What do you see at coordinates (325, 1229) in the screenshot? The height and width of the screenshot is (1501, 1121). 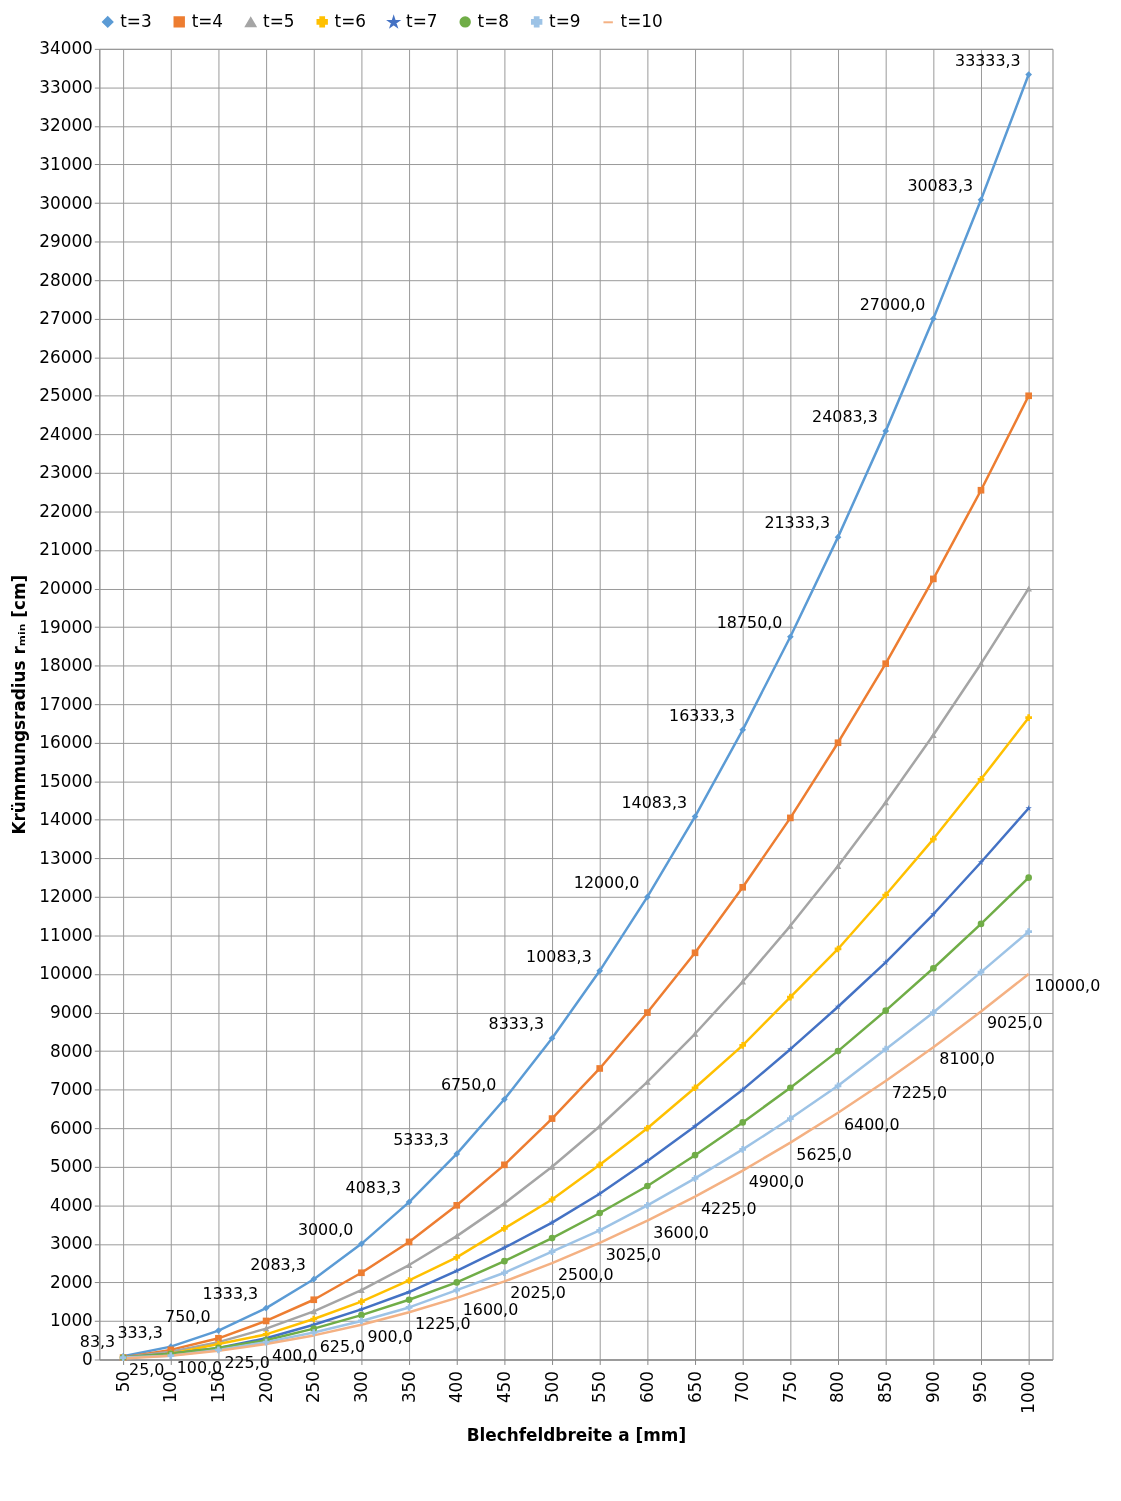 I see `data-label: 3000,0` at bounding box center [325, 1229].